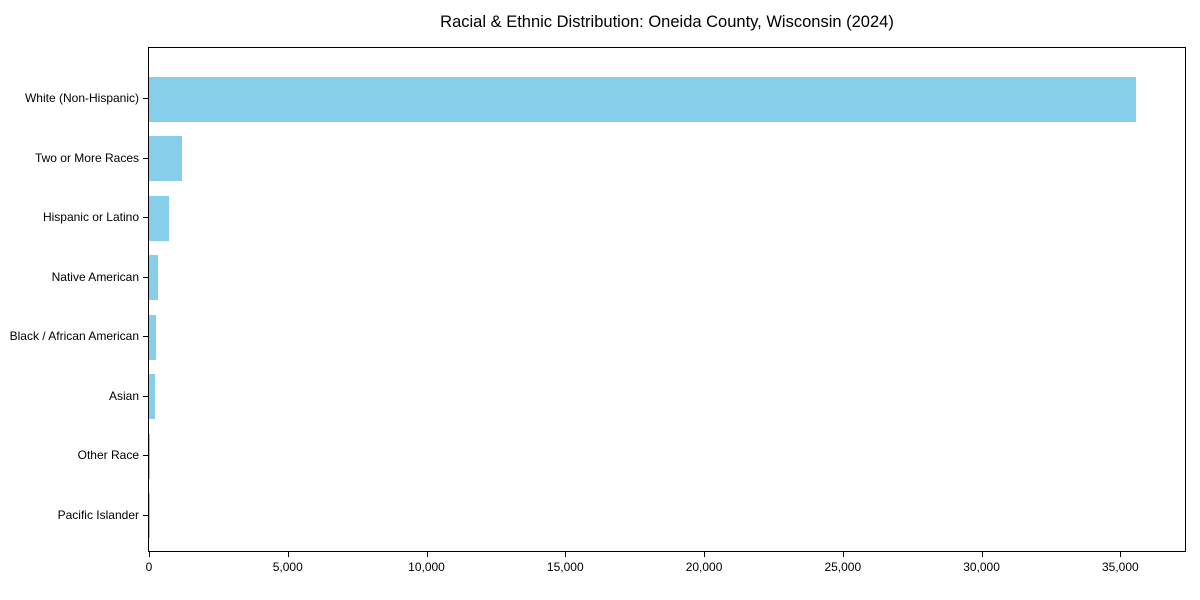 The width and height of the screenshot is (1200, 600). What do you see at coordinates (165, 158) in the screenshot?
I see `bar-two-or-more-races` at bounding box center [165, 158].